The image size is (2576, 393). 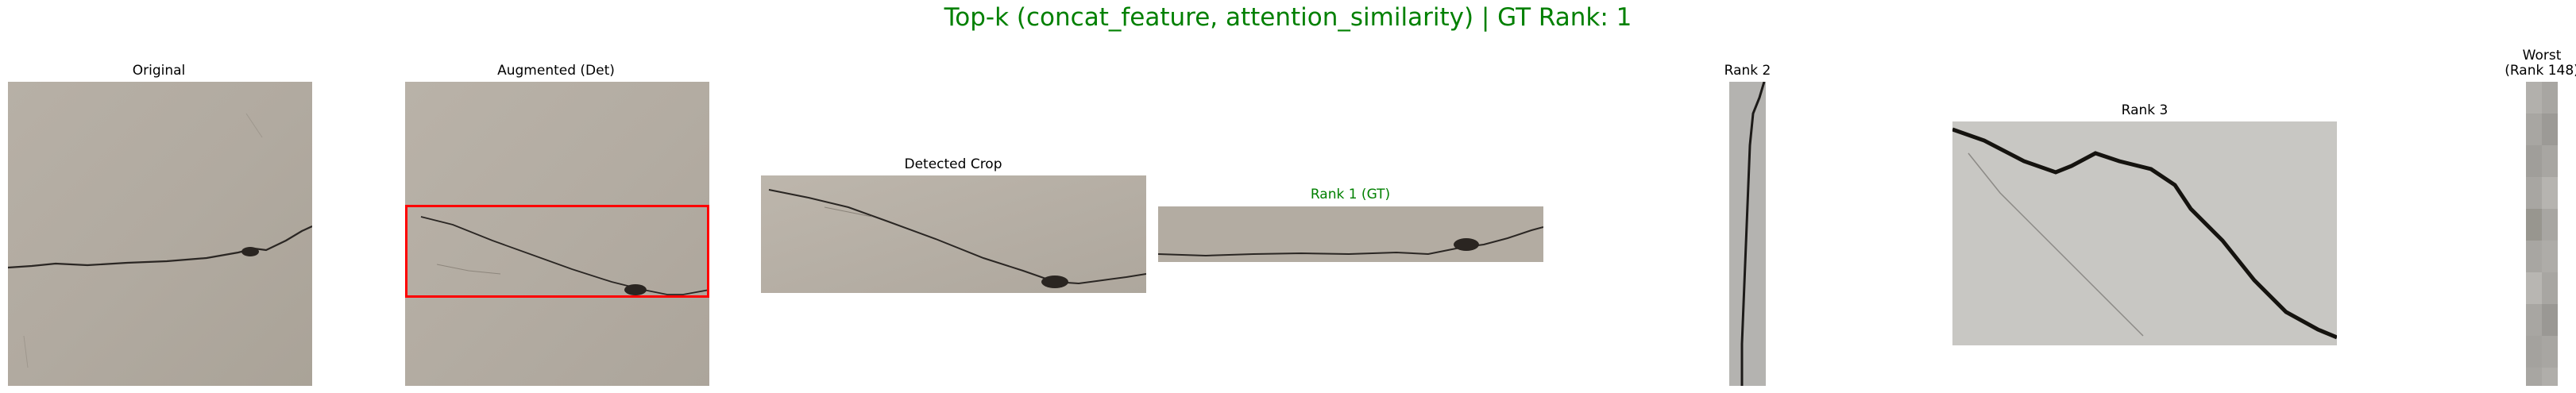 I want to click on rank3-label: Rank 3, so click(x=2145, y=110).